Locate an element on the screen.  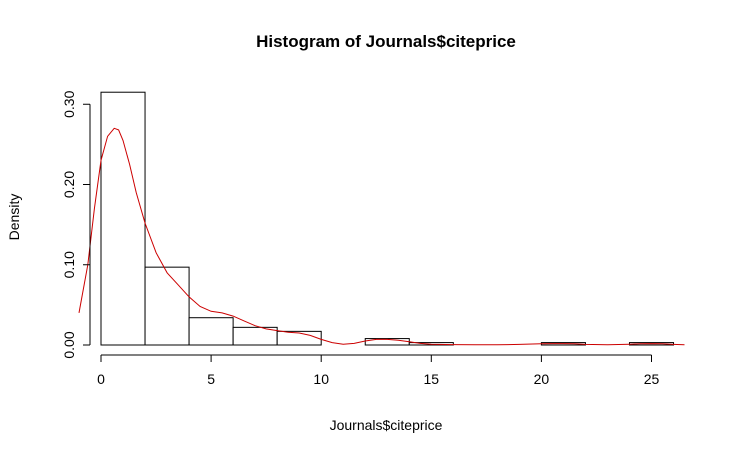
chart-title: Histogram of Journals$citeprice is located at coordinates (386, 41).